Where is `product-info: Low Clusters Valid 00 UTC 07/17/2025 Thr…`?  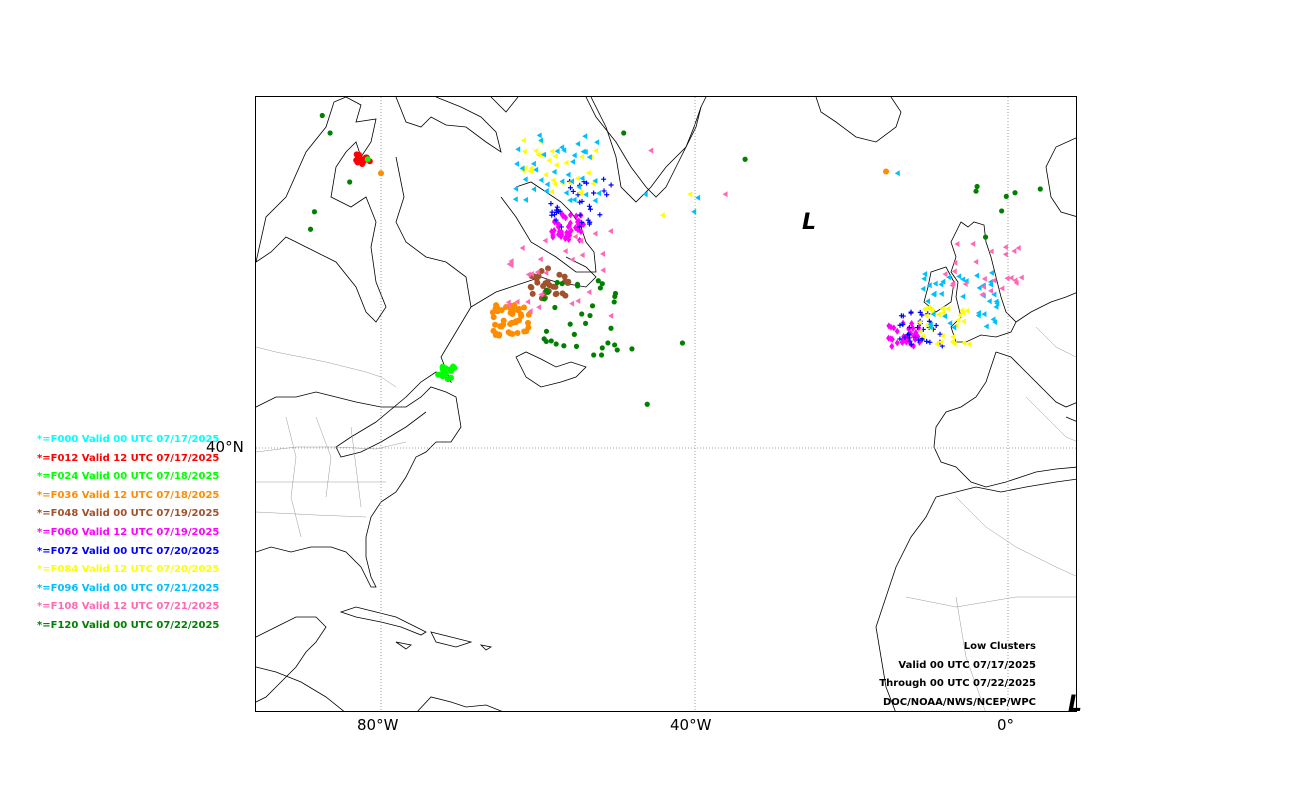 product-info: Low Clusters Valid 00 UTC 07/17/2025 Thr… is located at coordinates (957, 675).